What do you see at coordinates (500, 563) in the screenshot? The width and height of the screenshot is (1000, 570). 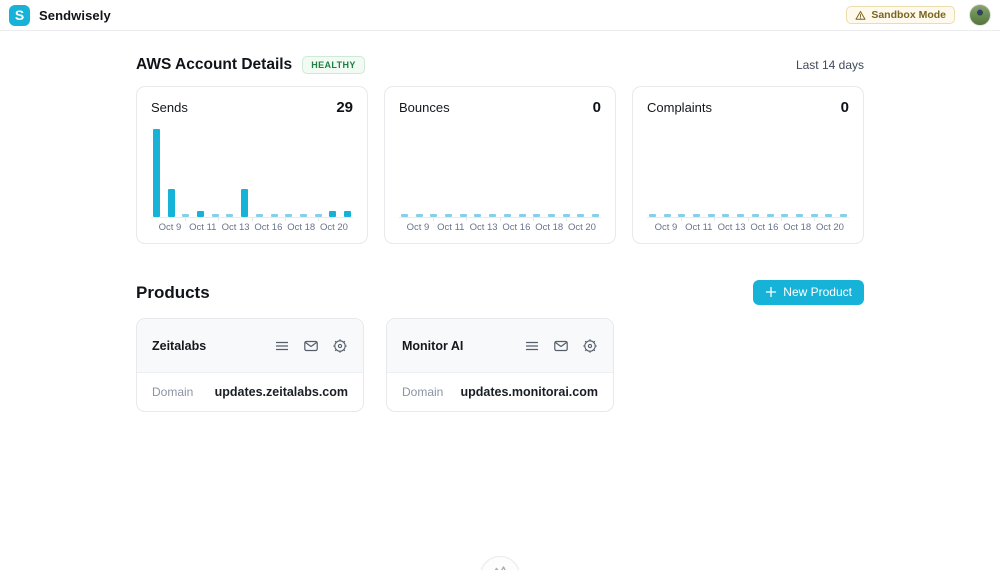 I see `chat-widget-button` at bounding box center [500, 563].